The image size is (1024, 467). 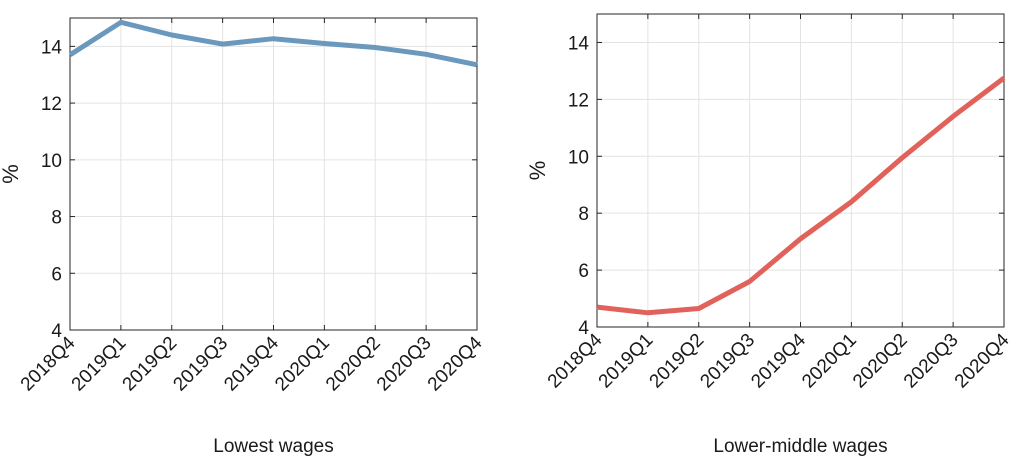 I want to click on x-axis-label: Lowest wages, so click(x=273, y=446).